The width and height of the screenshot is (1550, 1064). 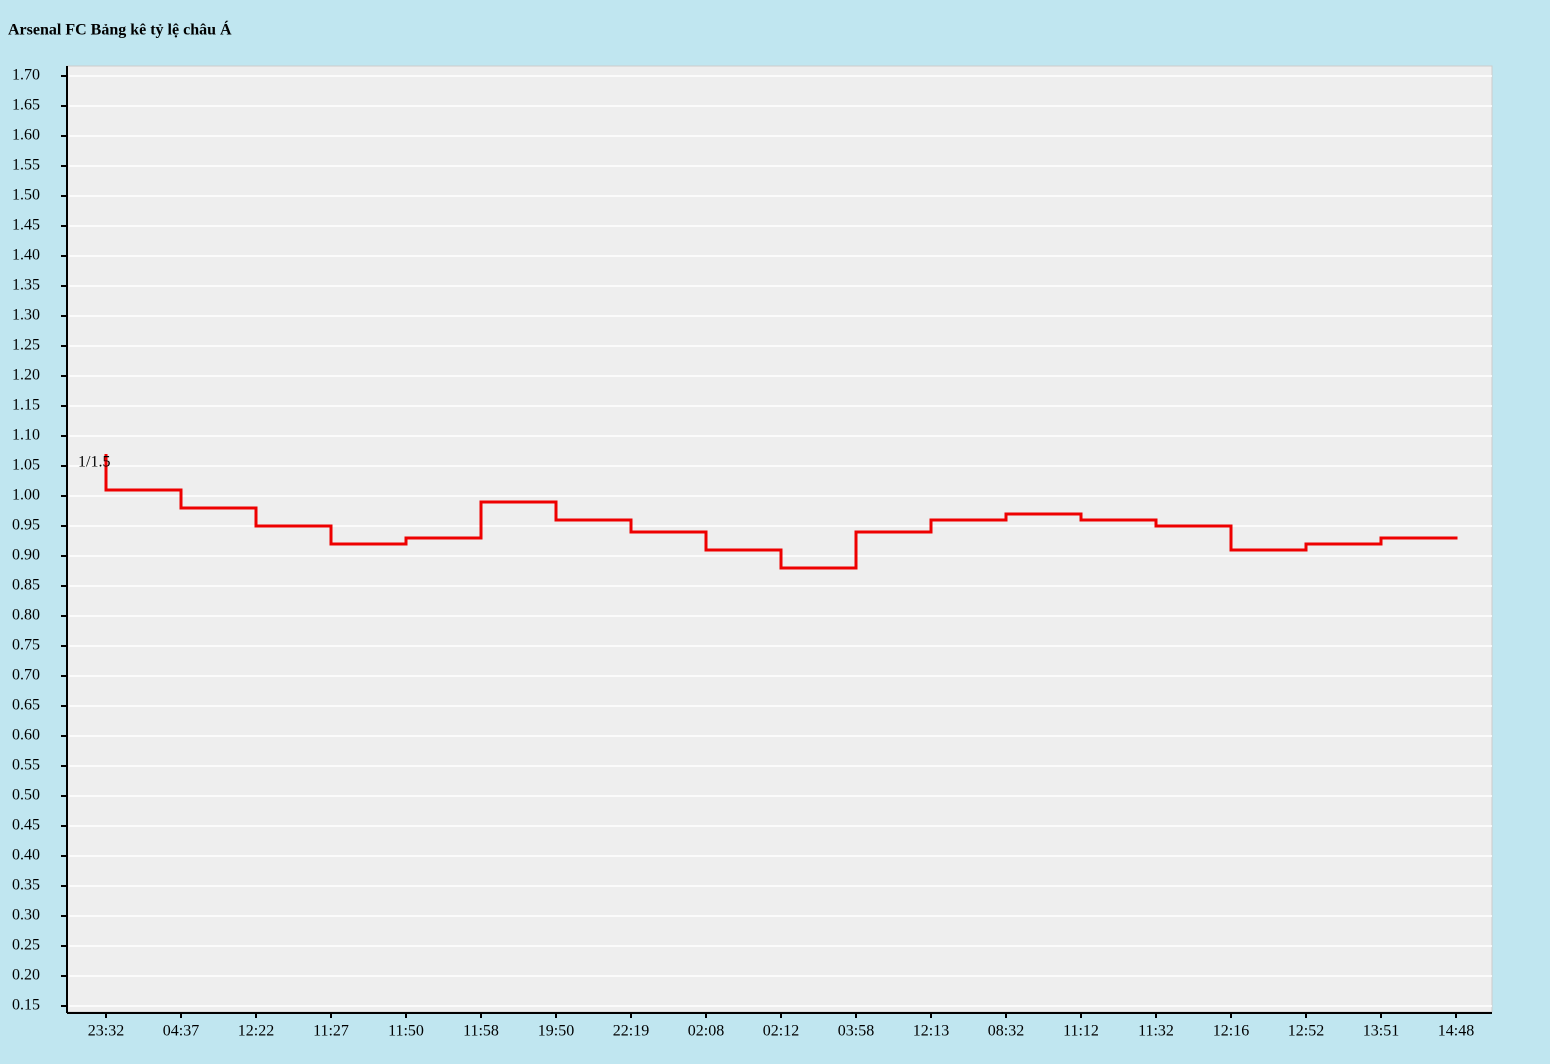 What do you see at coordinates (931, 1031) in the screenshot?
I see `x-tick-label: 12:13` at bounding box center [931, 1031].